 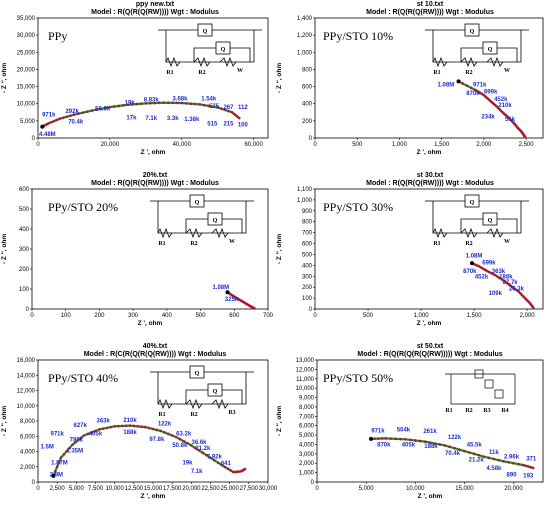 I want to click on frequency-label: 7.92k, so click(x=215, y=457).